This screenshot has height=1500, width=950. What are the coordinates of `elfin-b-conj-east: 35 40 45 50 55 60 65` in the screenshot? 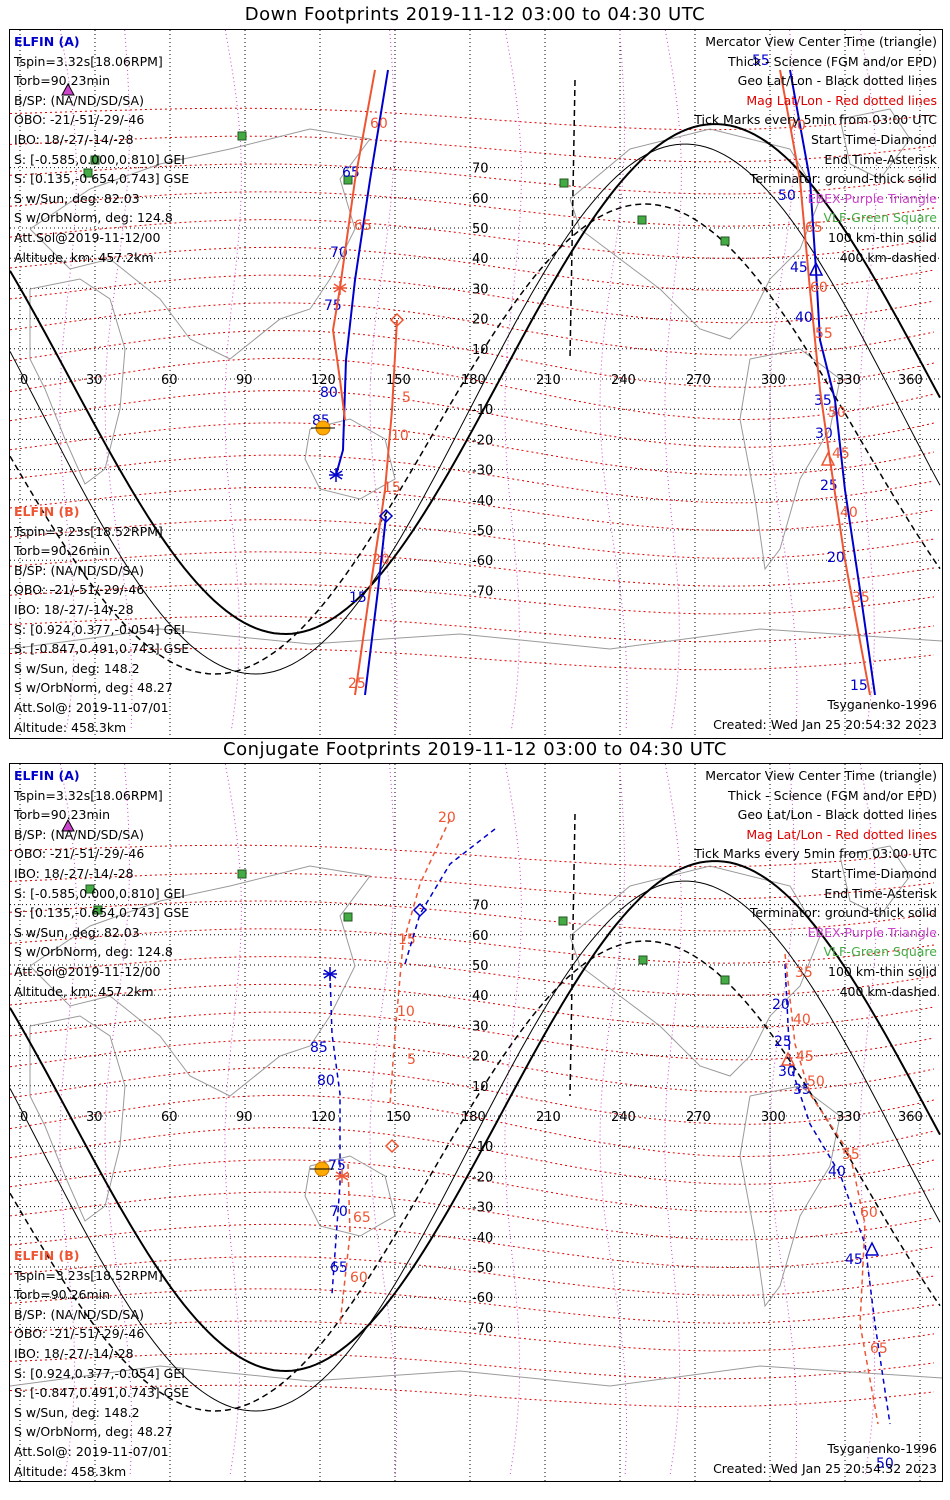 It's located at (834, 1189).